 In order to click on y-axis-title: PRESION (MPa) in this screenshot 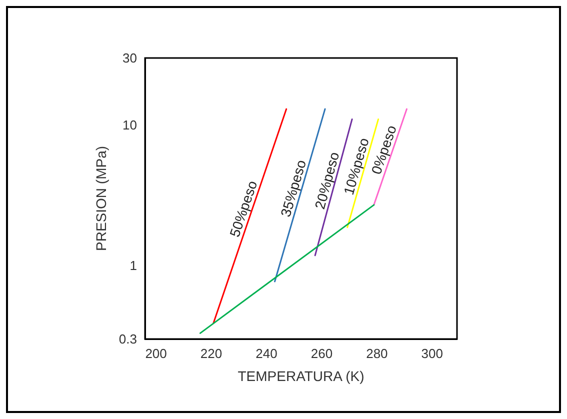, I will do `click(101, 199)`.